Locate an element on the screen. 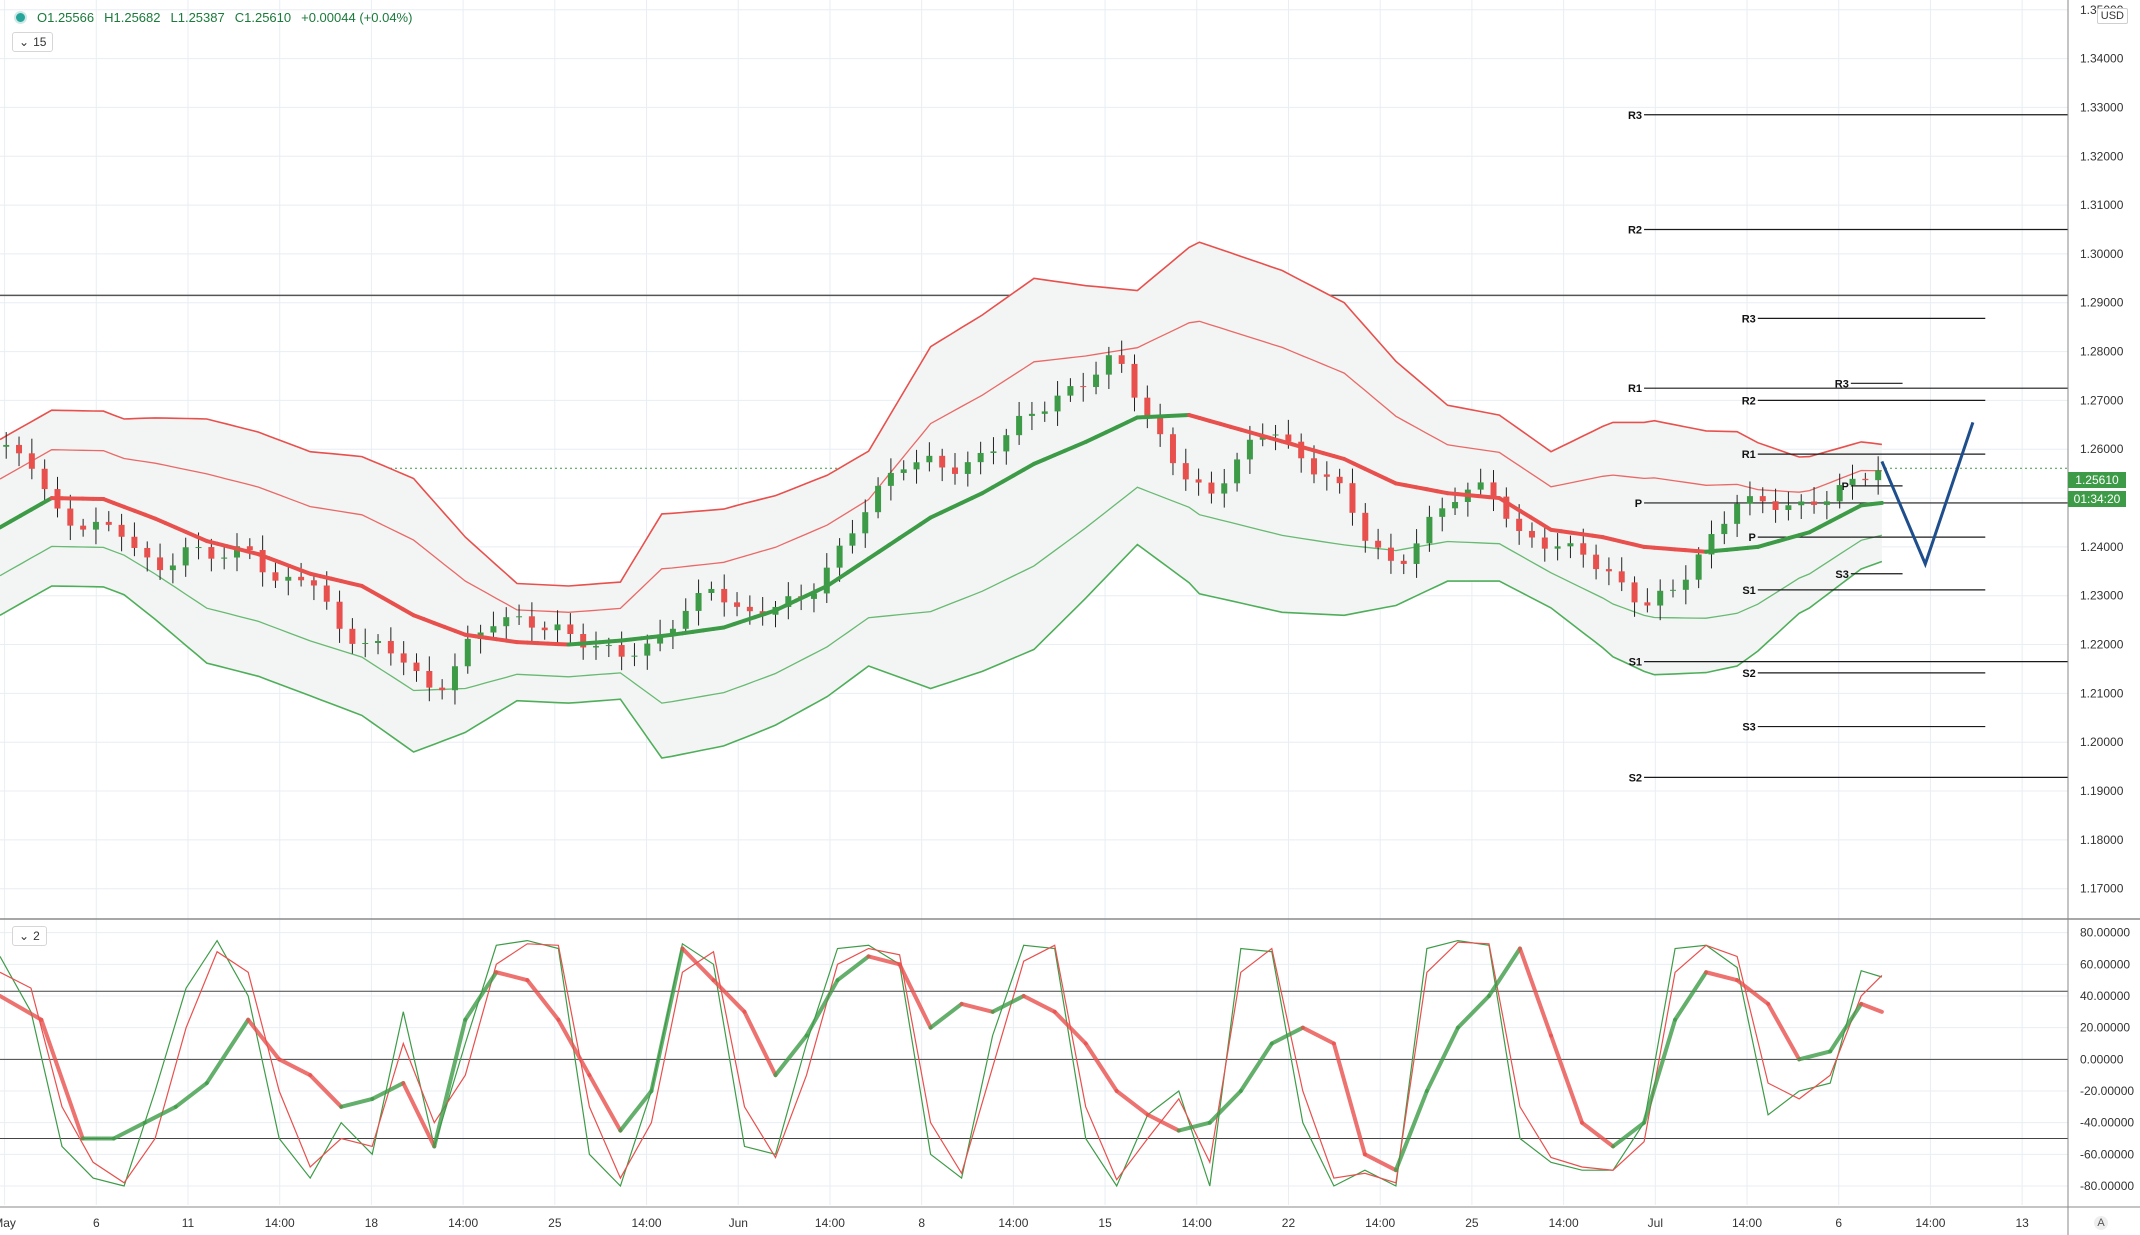 Image resolution: width=2140 pixels, height=1235 pixels. osc-tick-label: 0.00000 is located at coordinates (2102, 1059).